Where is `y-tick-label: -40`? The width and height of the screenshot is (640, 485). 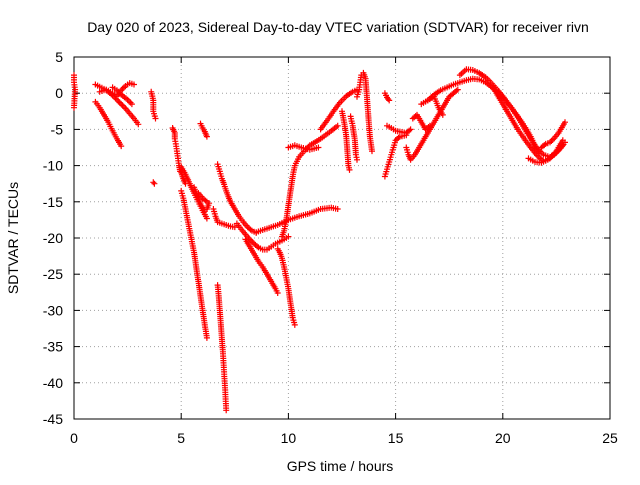 y-tick-label: -40 is located at coordinates (53, 383).